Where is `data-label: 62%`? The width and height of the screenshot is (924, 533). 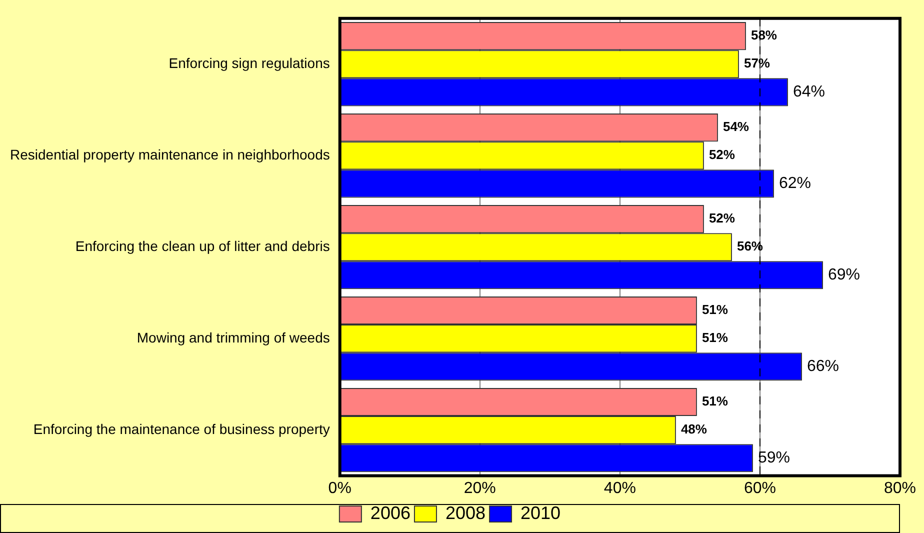
data-label: 62% is located at coordinates (795, 183).